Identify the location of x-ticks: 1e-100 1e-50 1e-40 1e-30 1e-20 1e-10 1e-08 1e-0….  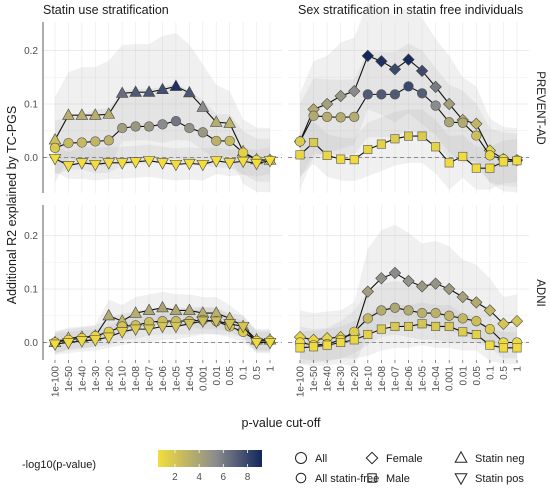
(287, 378).